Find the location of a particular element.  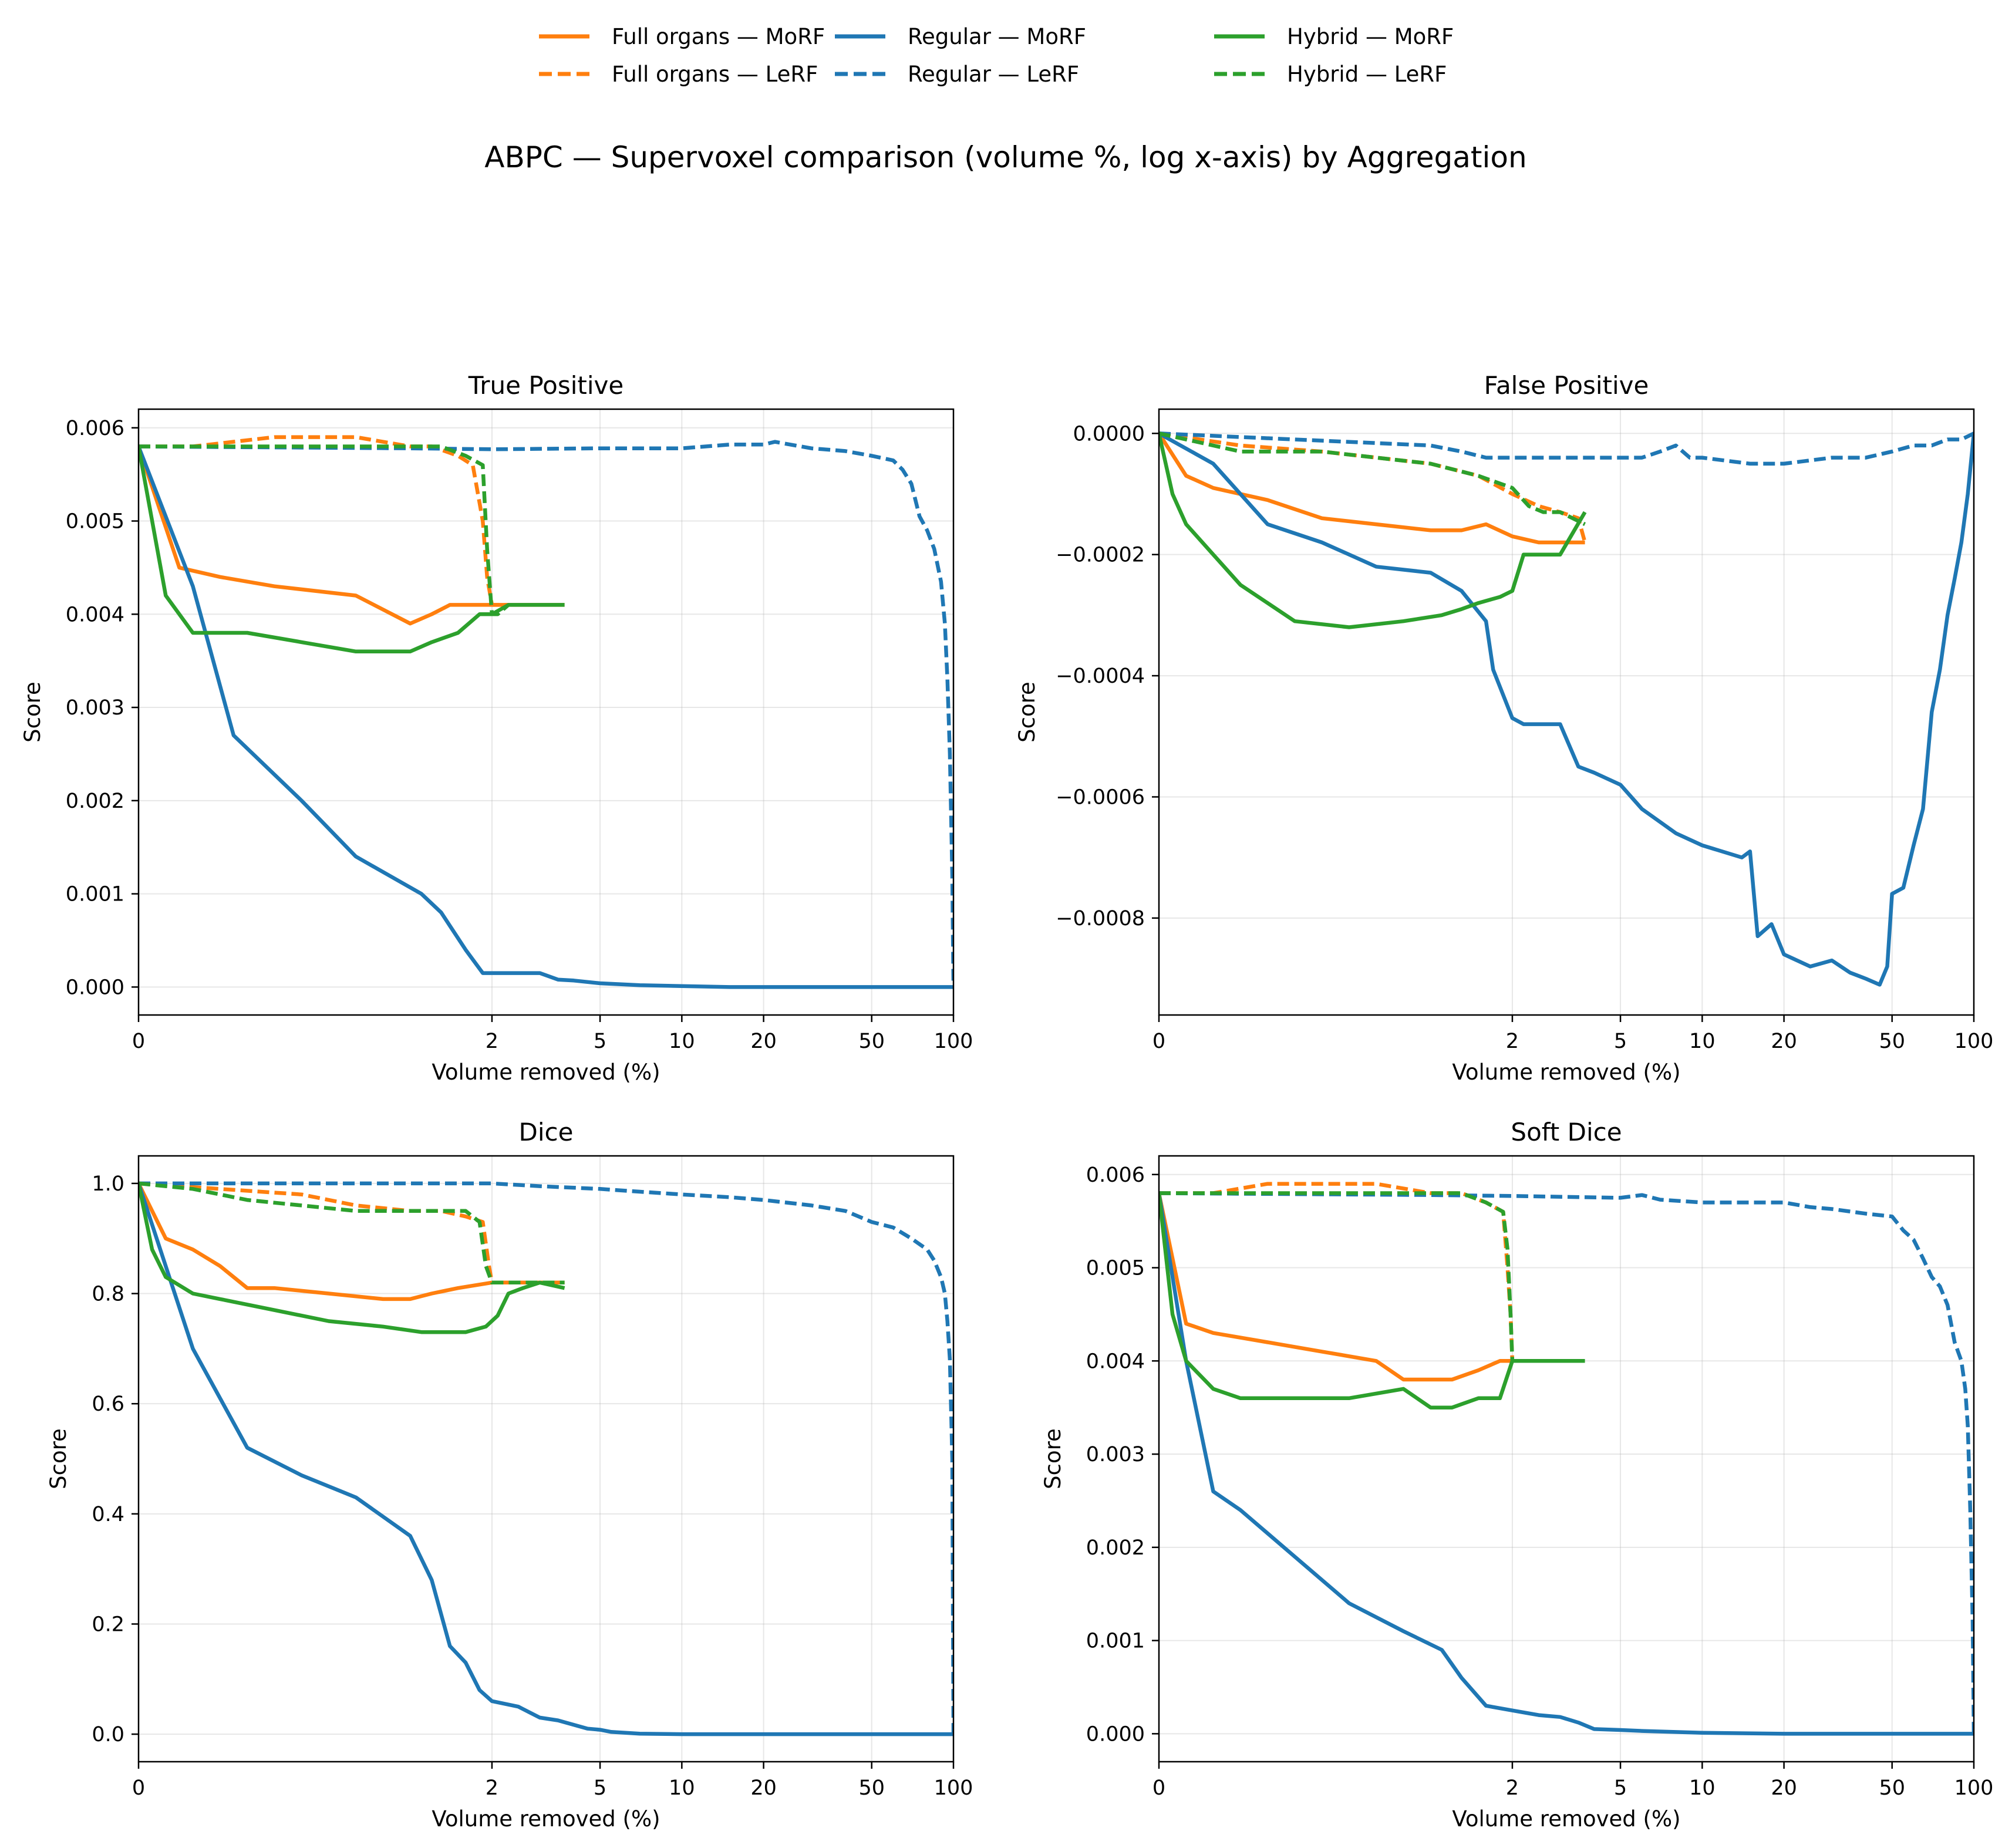

series-line-soft-dice-hybrid-lerf is located at coordinates (1337, 1276).